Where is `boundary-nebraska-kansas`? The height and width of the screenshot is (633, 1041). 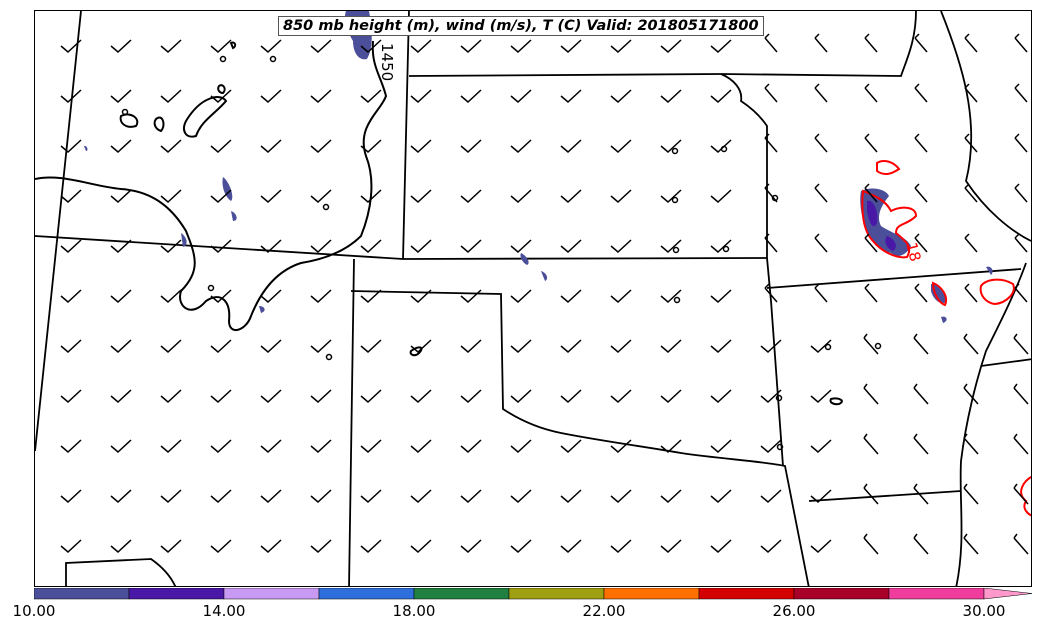
boundary-nebraska-kansas is located at coordinates (565, 75).